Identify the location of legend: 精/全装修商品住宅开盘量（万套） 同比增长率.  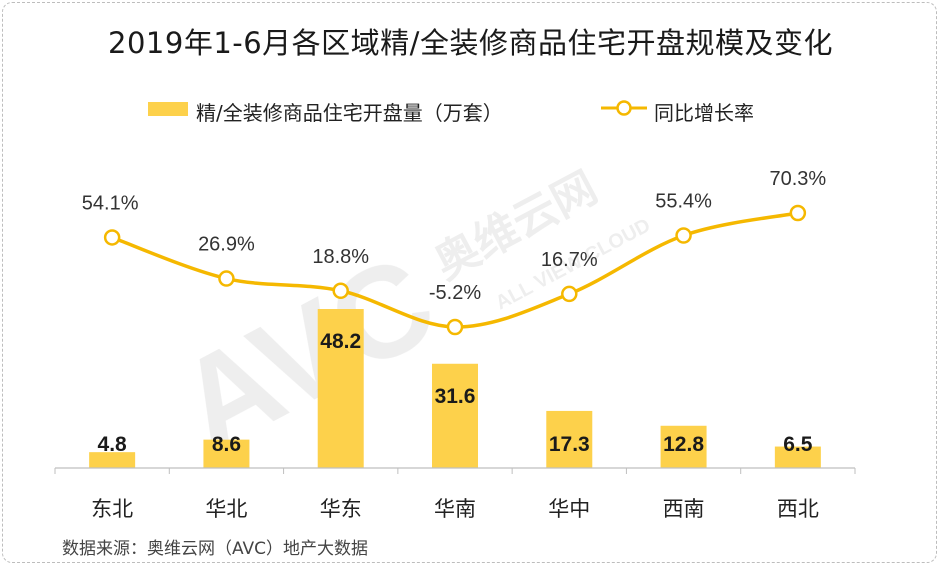
(470, 109).